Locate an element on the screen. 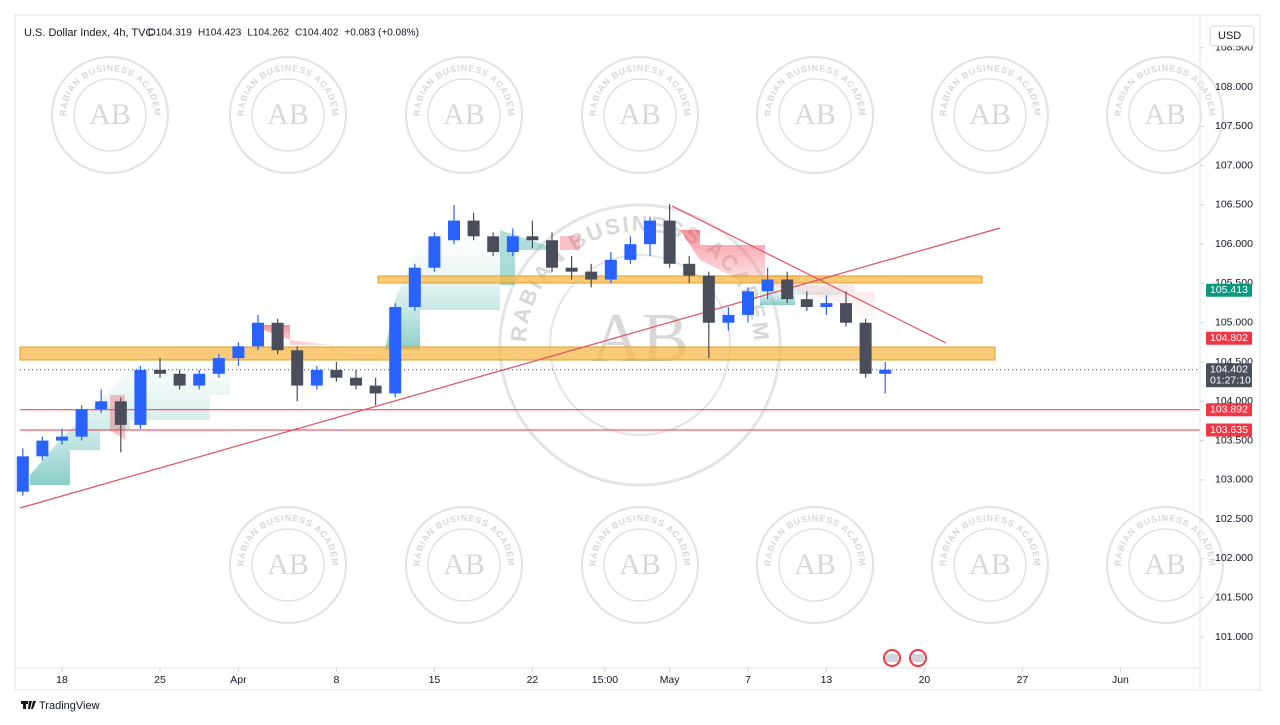 The image size is (1280, 725). brand-name: TradingView is located at coordinates (69, 706).